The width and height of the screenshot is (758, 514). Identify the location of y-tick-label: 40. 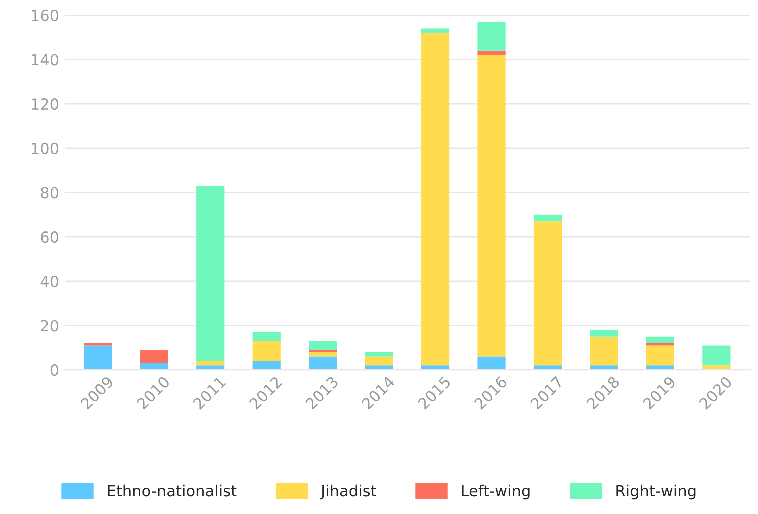
(49, 282).